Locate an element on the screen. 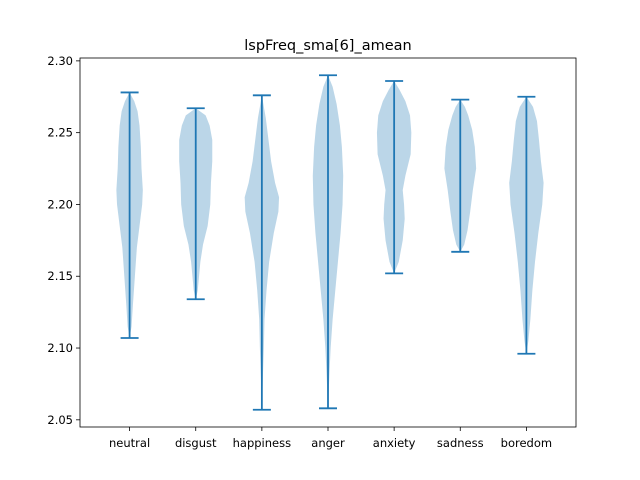 The image size is (640, 480). x-tick-label: sadness is located at coordinates (460, 443).